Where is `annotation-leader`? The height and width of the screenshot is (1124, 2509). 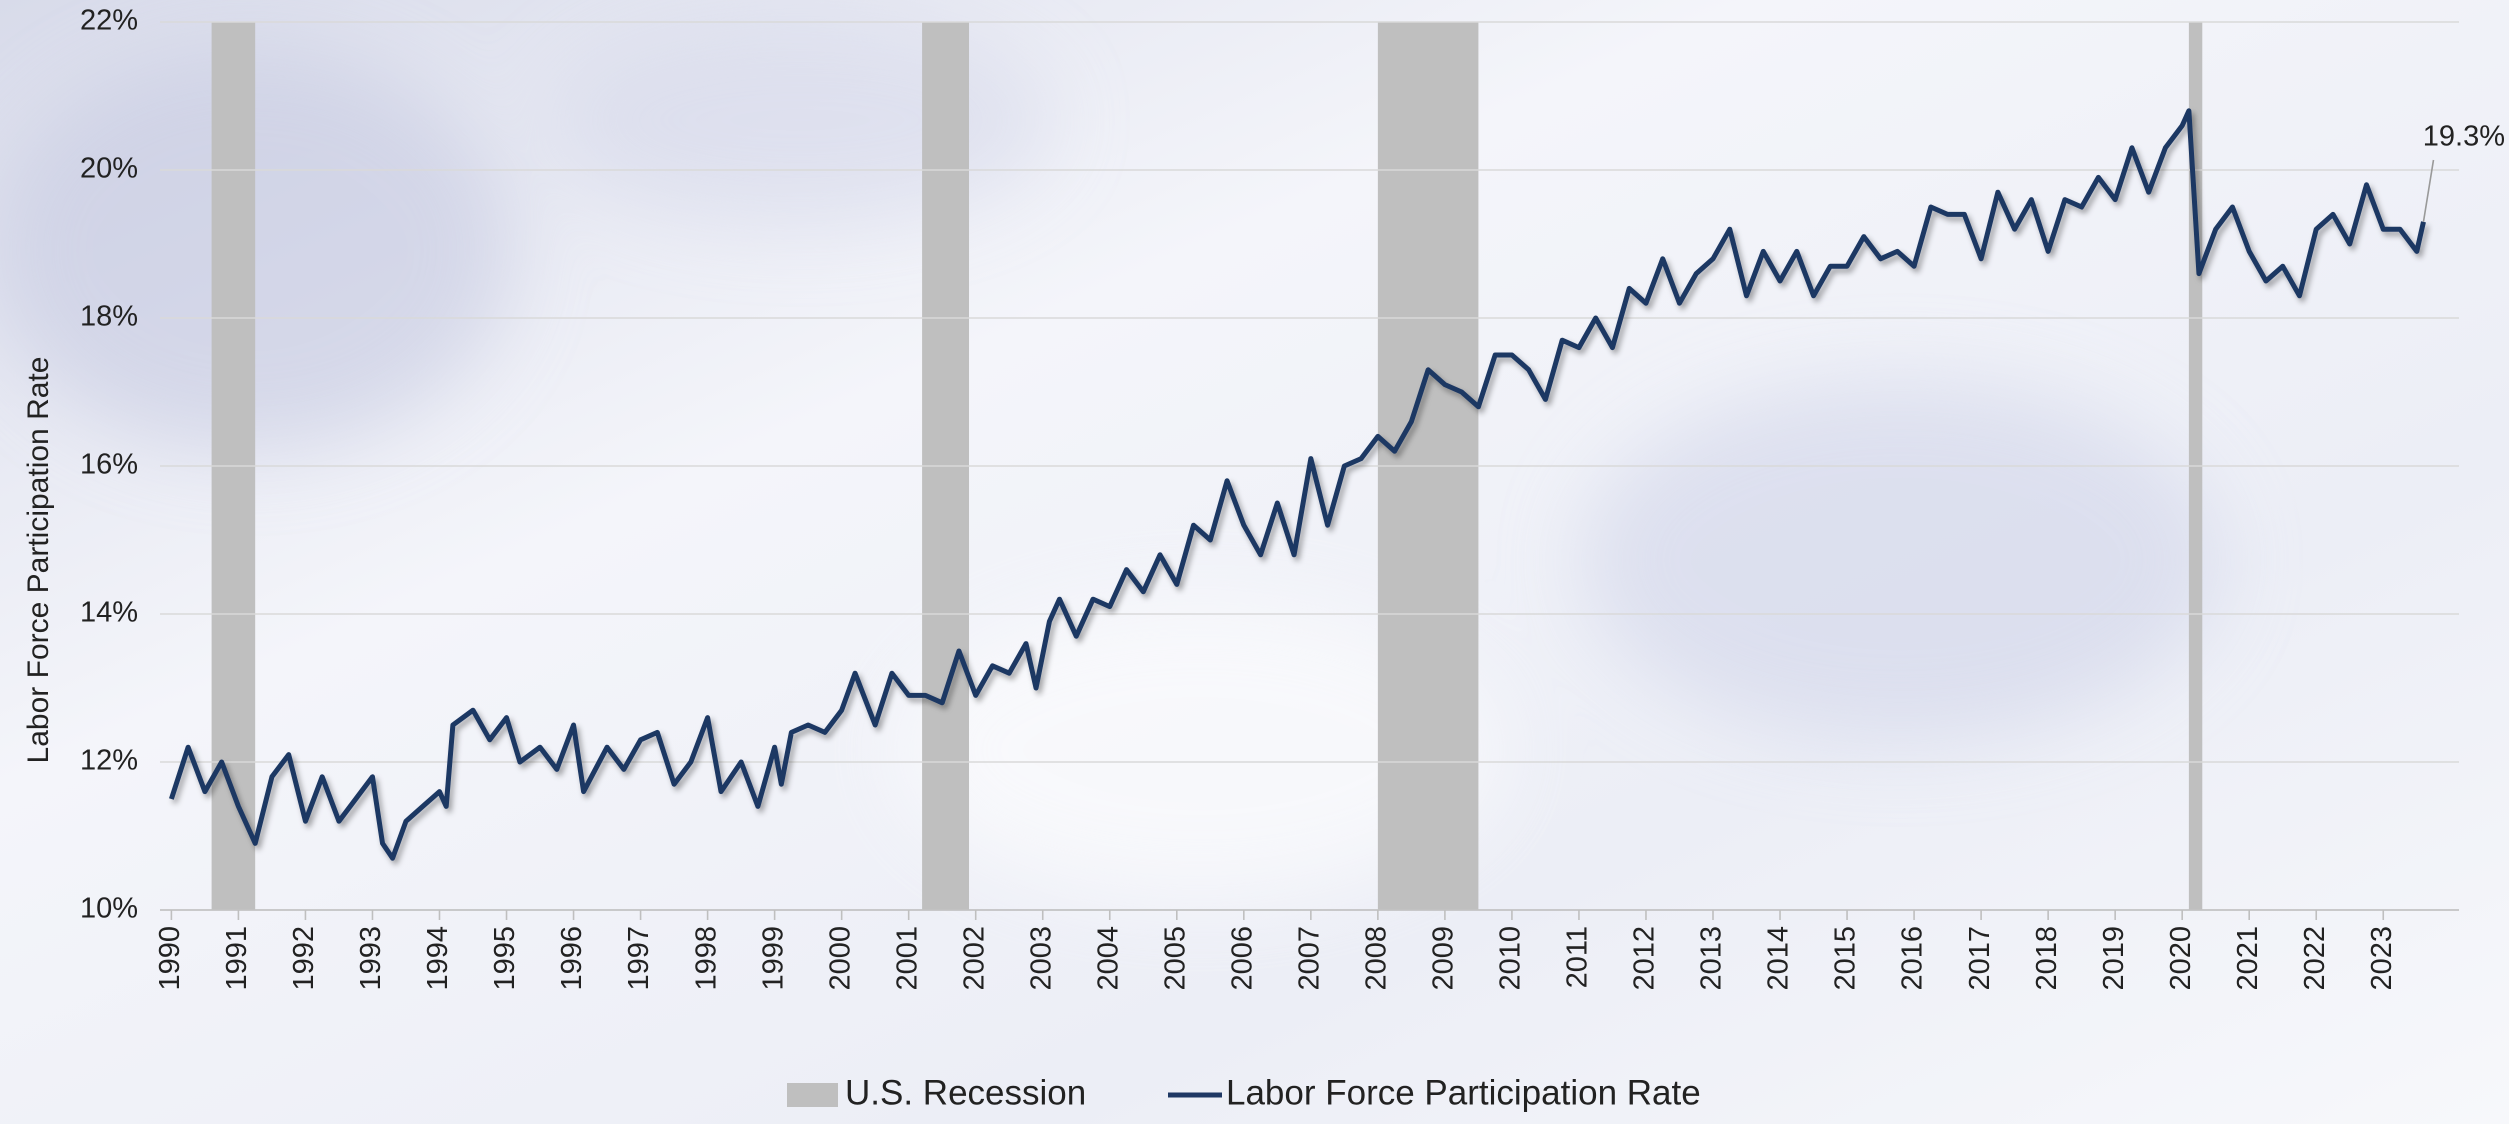 annotation-leader is located at coordinates (2428, 190).